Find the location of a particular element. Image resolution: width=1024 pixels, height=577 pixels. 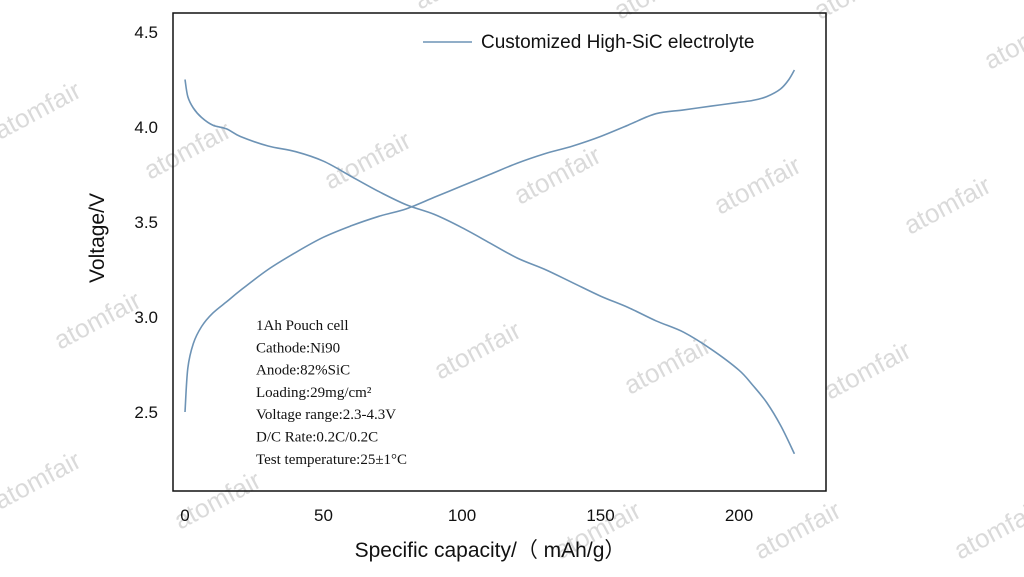

x-axis-title: Specific capacity/（ mAh/g） is located at coordinates (490, 550).